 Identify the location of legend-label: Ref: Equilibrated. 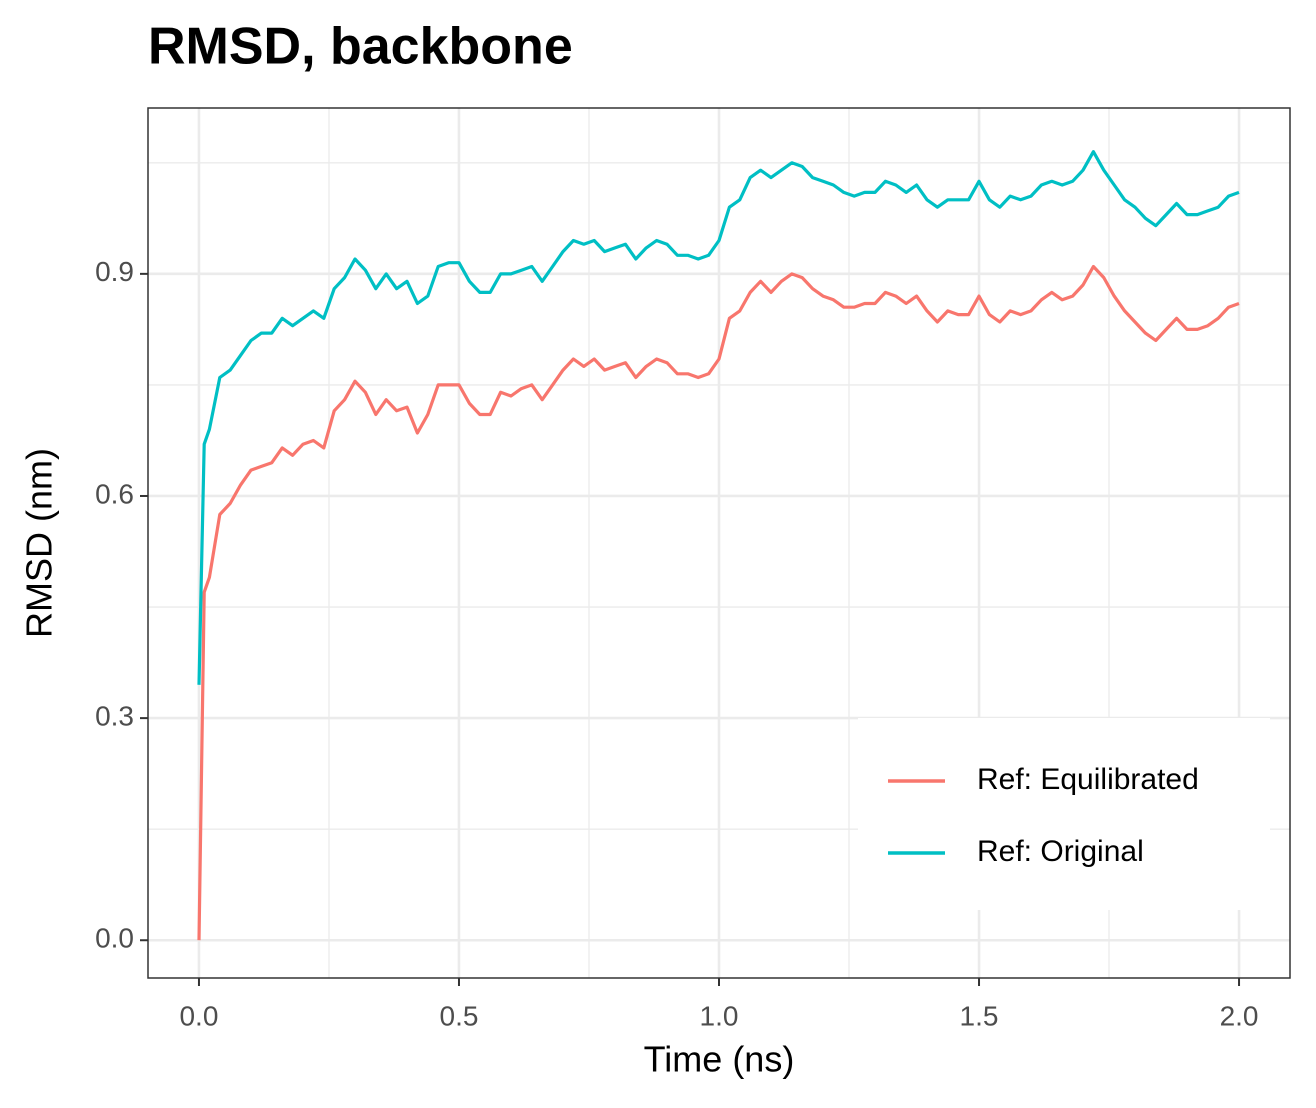
(1088, 779).